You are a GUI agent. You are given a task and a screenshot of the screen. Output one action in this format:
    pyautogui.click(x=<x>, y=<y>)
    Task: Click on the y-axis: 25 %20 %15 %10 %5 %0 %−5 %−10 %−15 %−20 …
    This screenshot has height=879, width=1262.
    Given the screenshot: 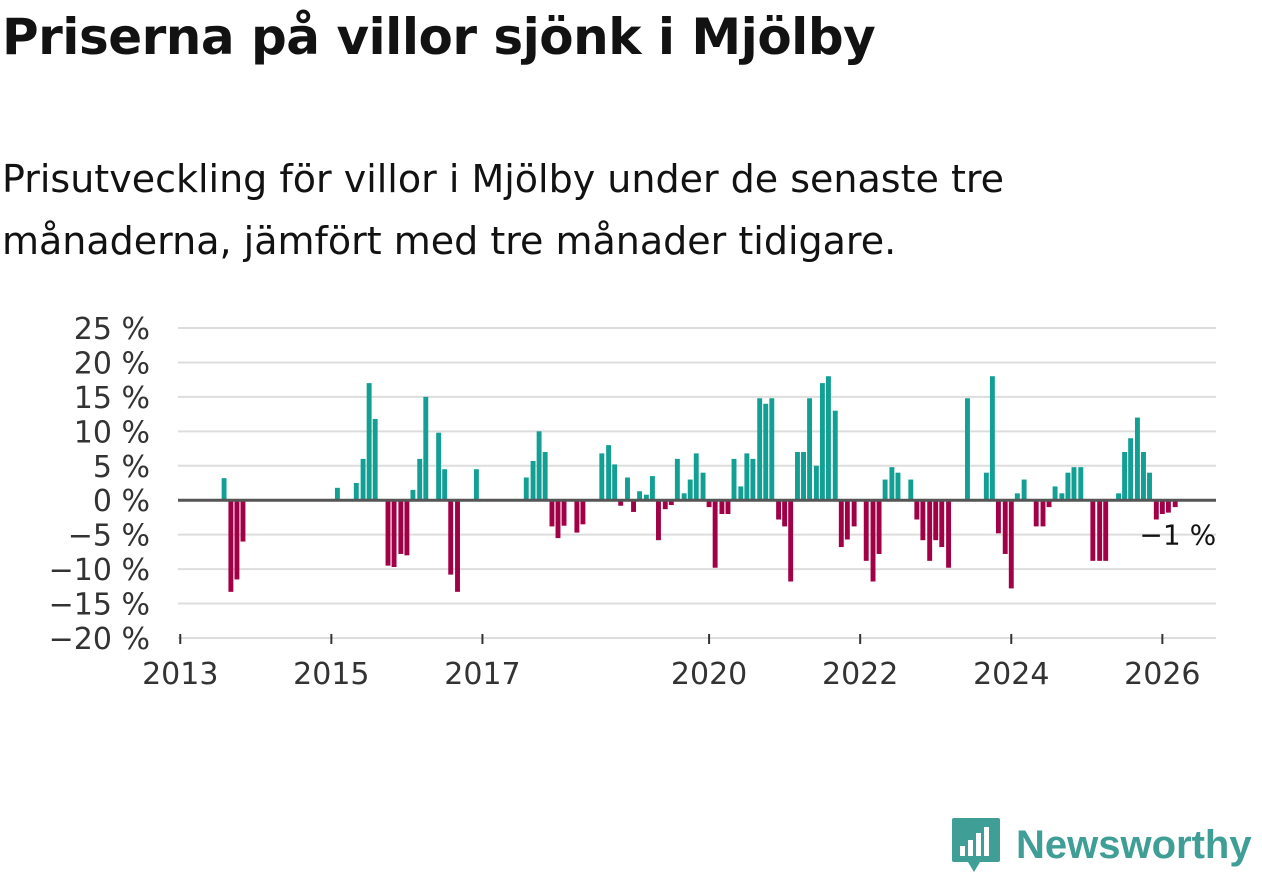 What is the action you would take?
    pyautogui.click(x=99, y=484)
    